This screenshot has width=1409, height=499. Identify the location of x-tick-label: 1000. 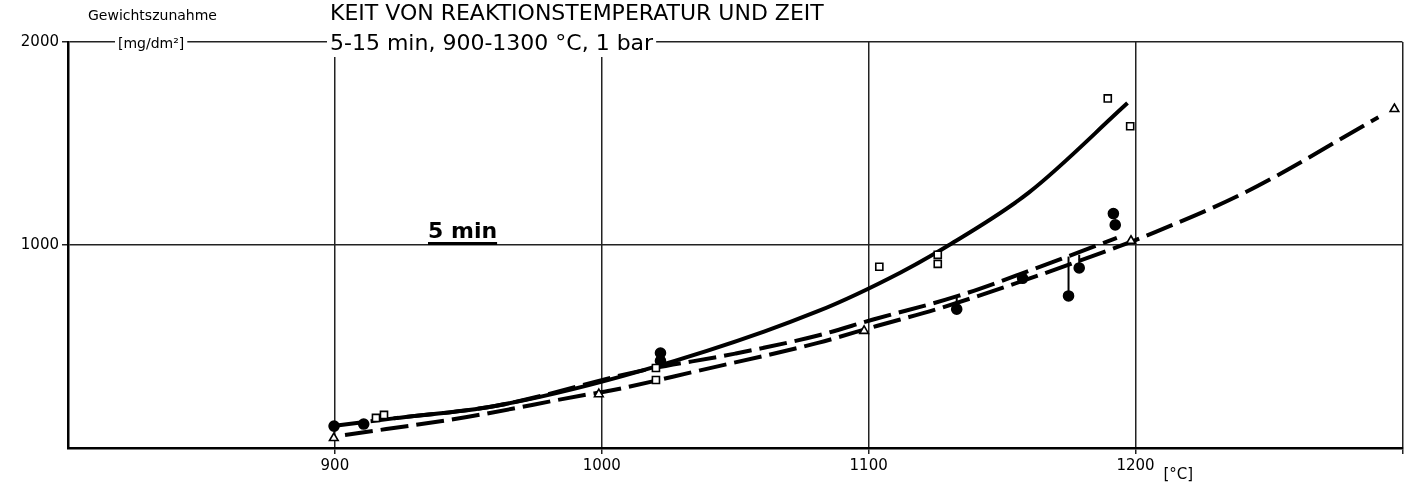
(601, 464).